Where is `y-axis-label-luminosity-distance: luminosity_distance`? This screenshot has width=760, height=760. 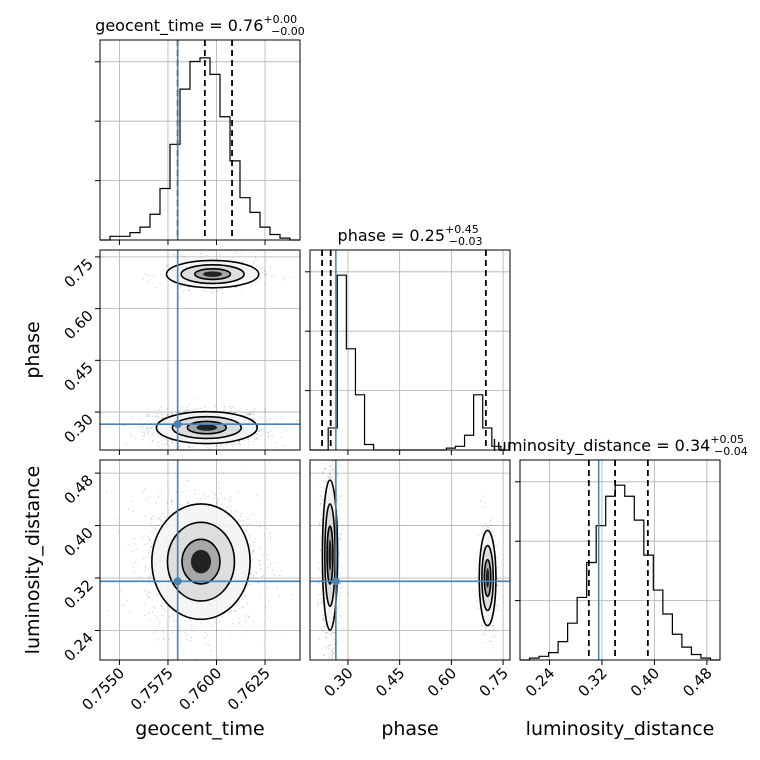 y-axis-label-luminosity-distance: luminosity_distance is located at coordinates (33, 560).